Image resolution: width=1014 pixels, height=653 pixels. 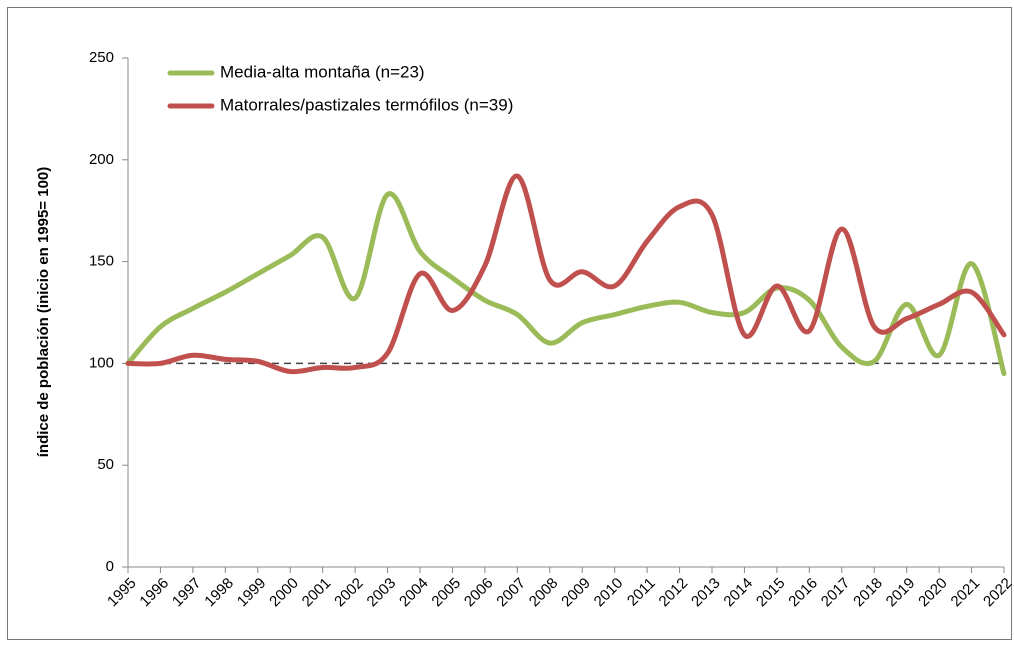 What do you see at coordinates (101, 159) in the screenshot?
I see `y-tick-label: 200` at bounding box center [101, 159].